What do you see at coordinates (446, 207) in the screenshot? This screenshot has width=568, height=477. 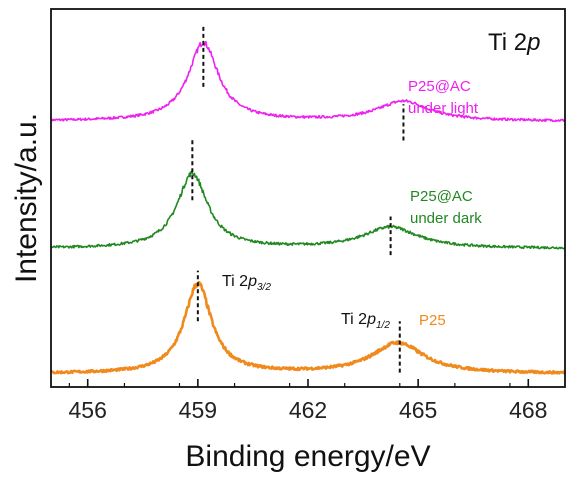 I see `annotation-p25ac-dark: P25@AC under dark` at bounding box center [446, 207].